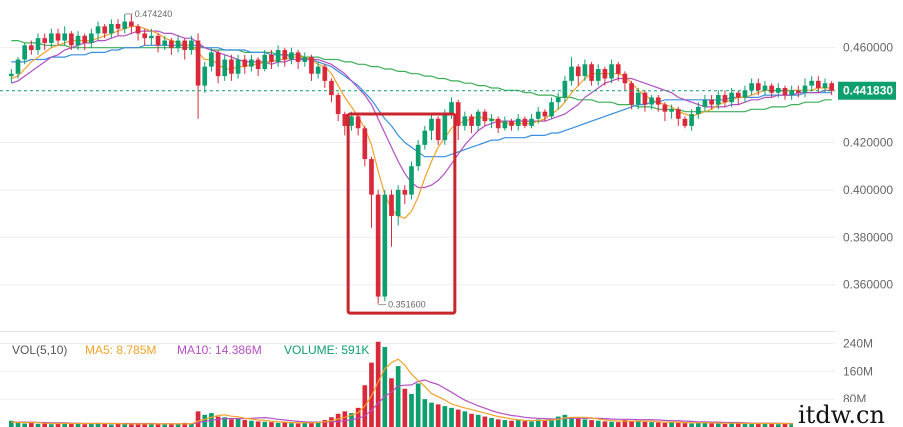  Describe the element at coordinates (421, 402) in the screenshot. I see `volume-ma10-line` at that location.